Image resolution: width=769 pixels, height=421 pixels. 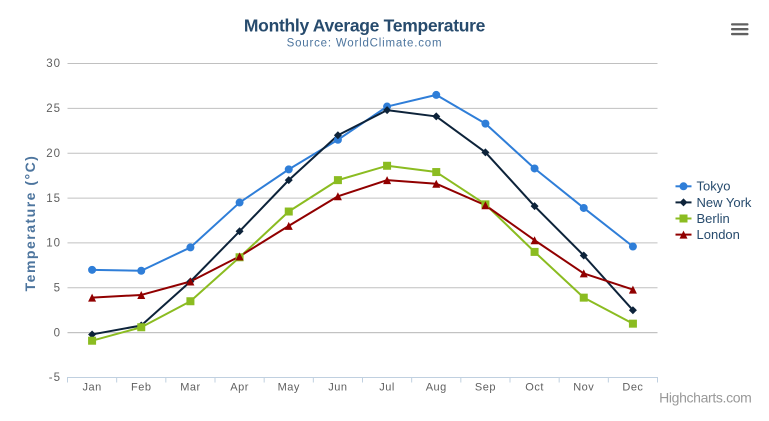 I want to click on svg-text: 0, so click(x=57, y=333).